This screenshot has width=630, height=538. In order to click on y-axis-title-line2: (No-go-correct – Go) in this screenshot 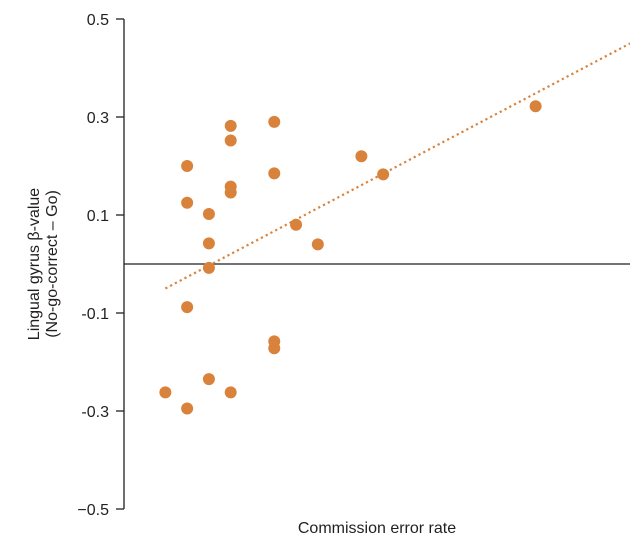, I will do `click(52, 264)`.